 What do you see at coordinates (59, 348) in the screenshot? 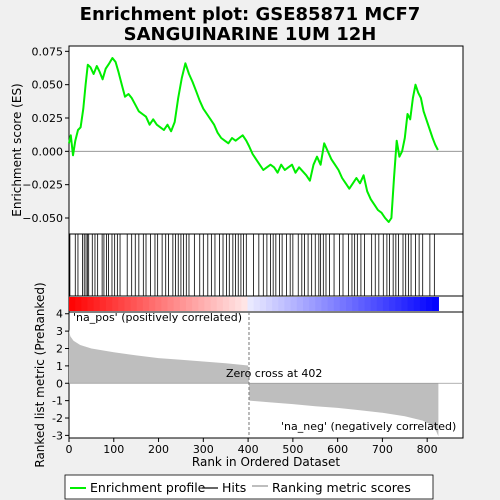
I see `metric-ytick-label: 2` at bounding box center [59, 348].